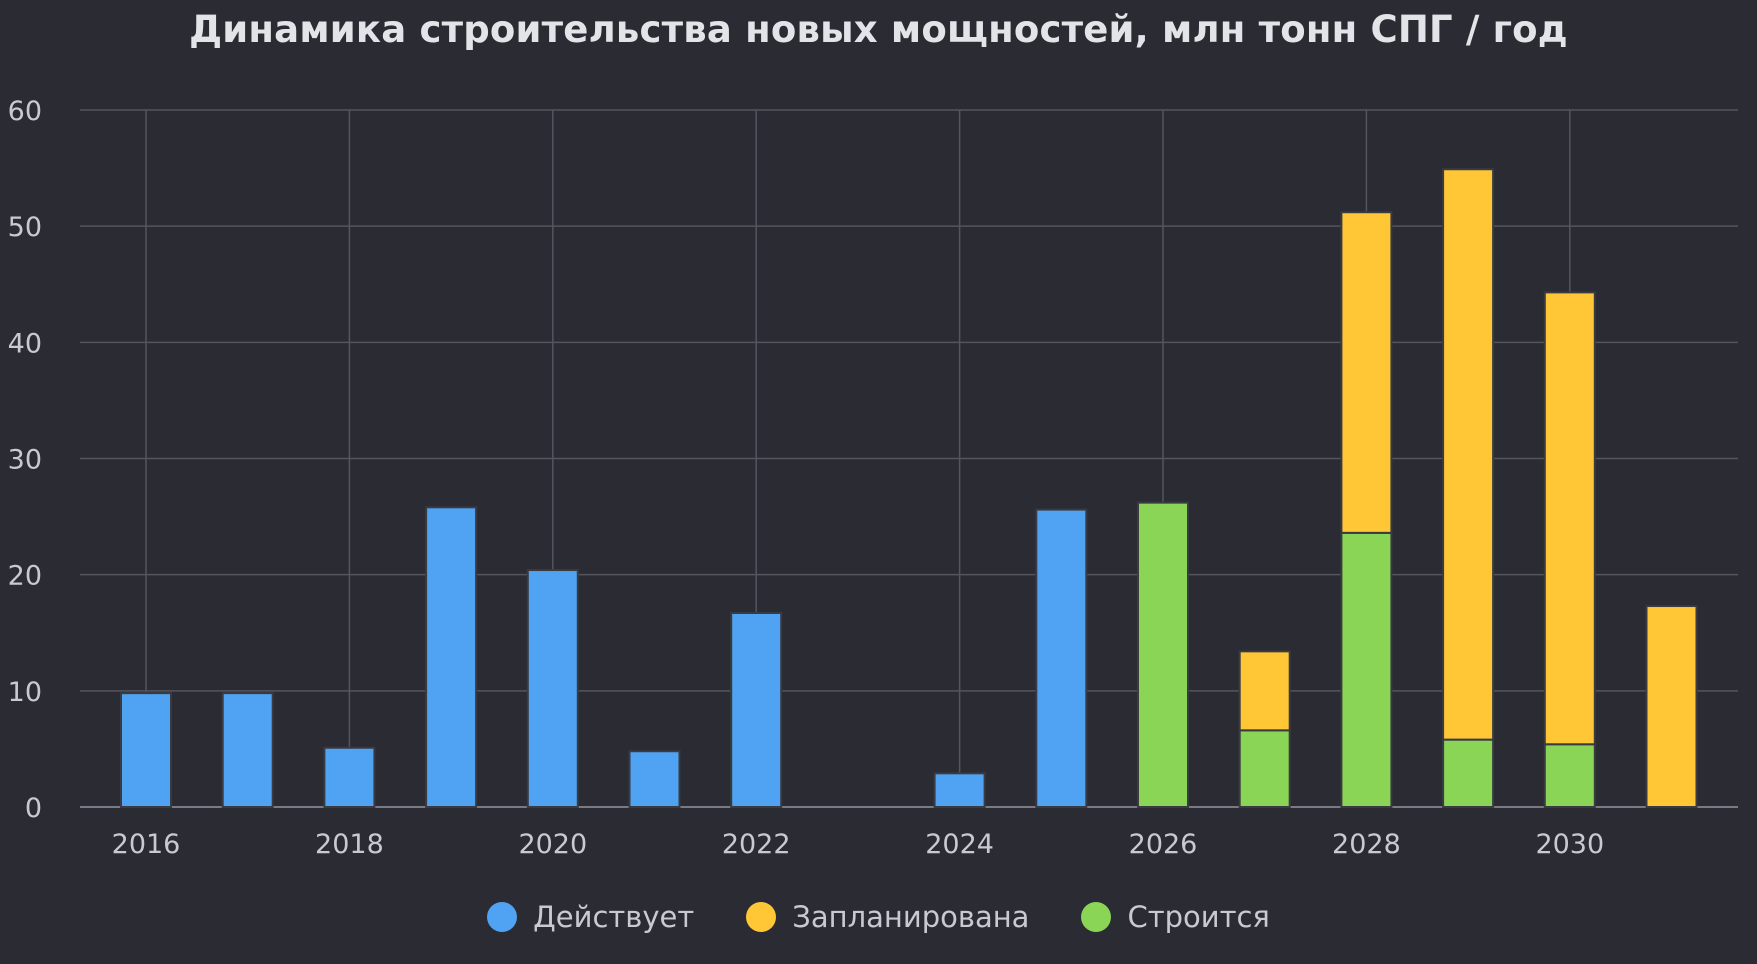 The image size is (1757, 964). I want to click on bar-2025-Действует: Действует 2025: 25.6, so click(1061, 658).